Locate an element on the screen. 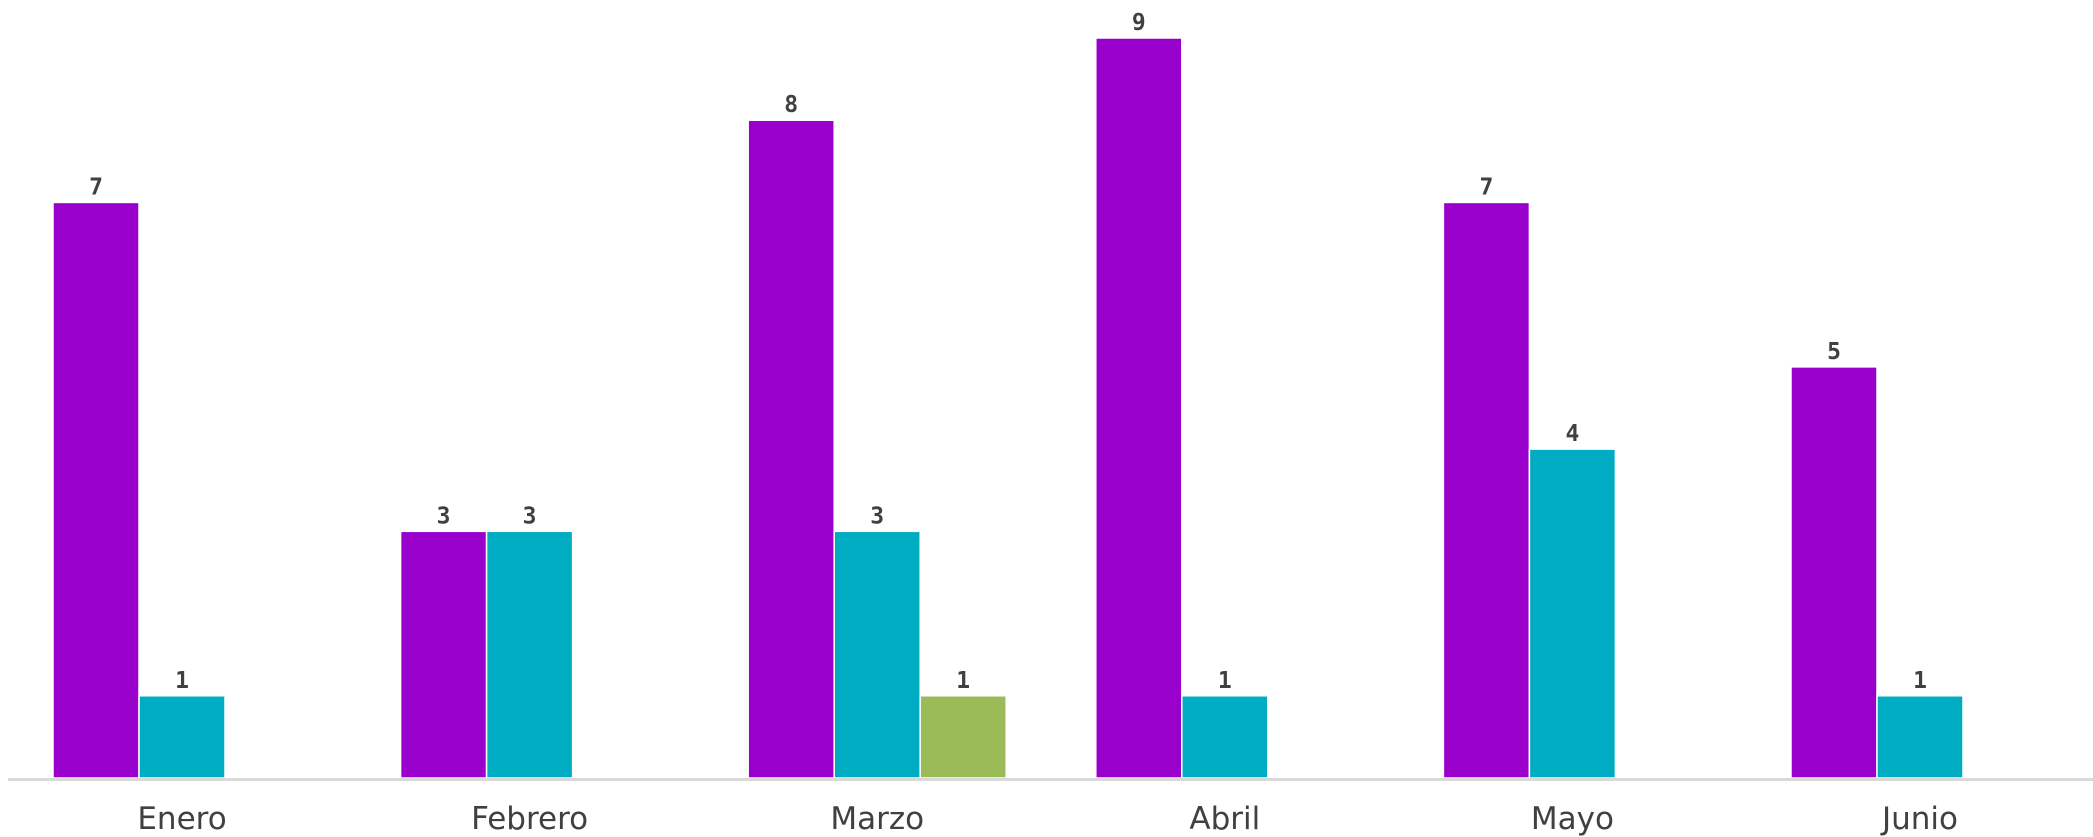  category-label-mayo: Mayo is located at coordinates (1572, 819).